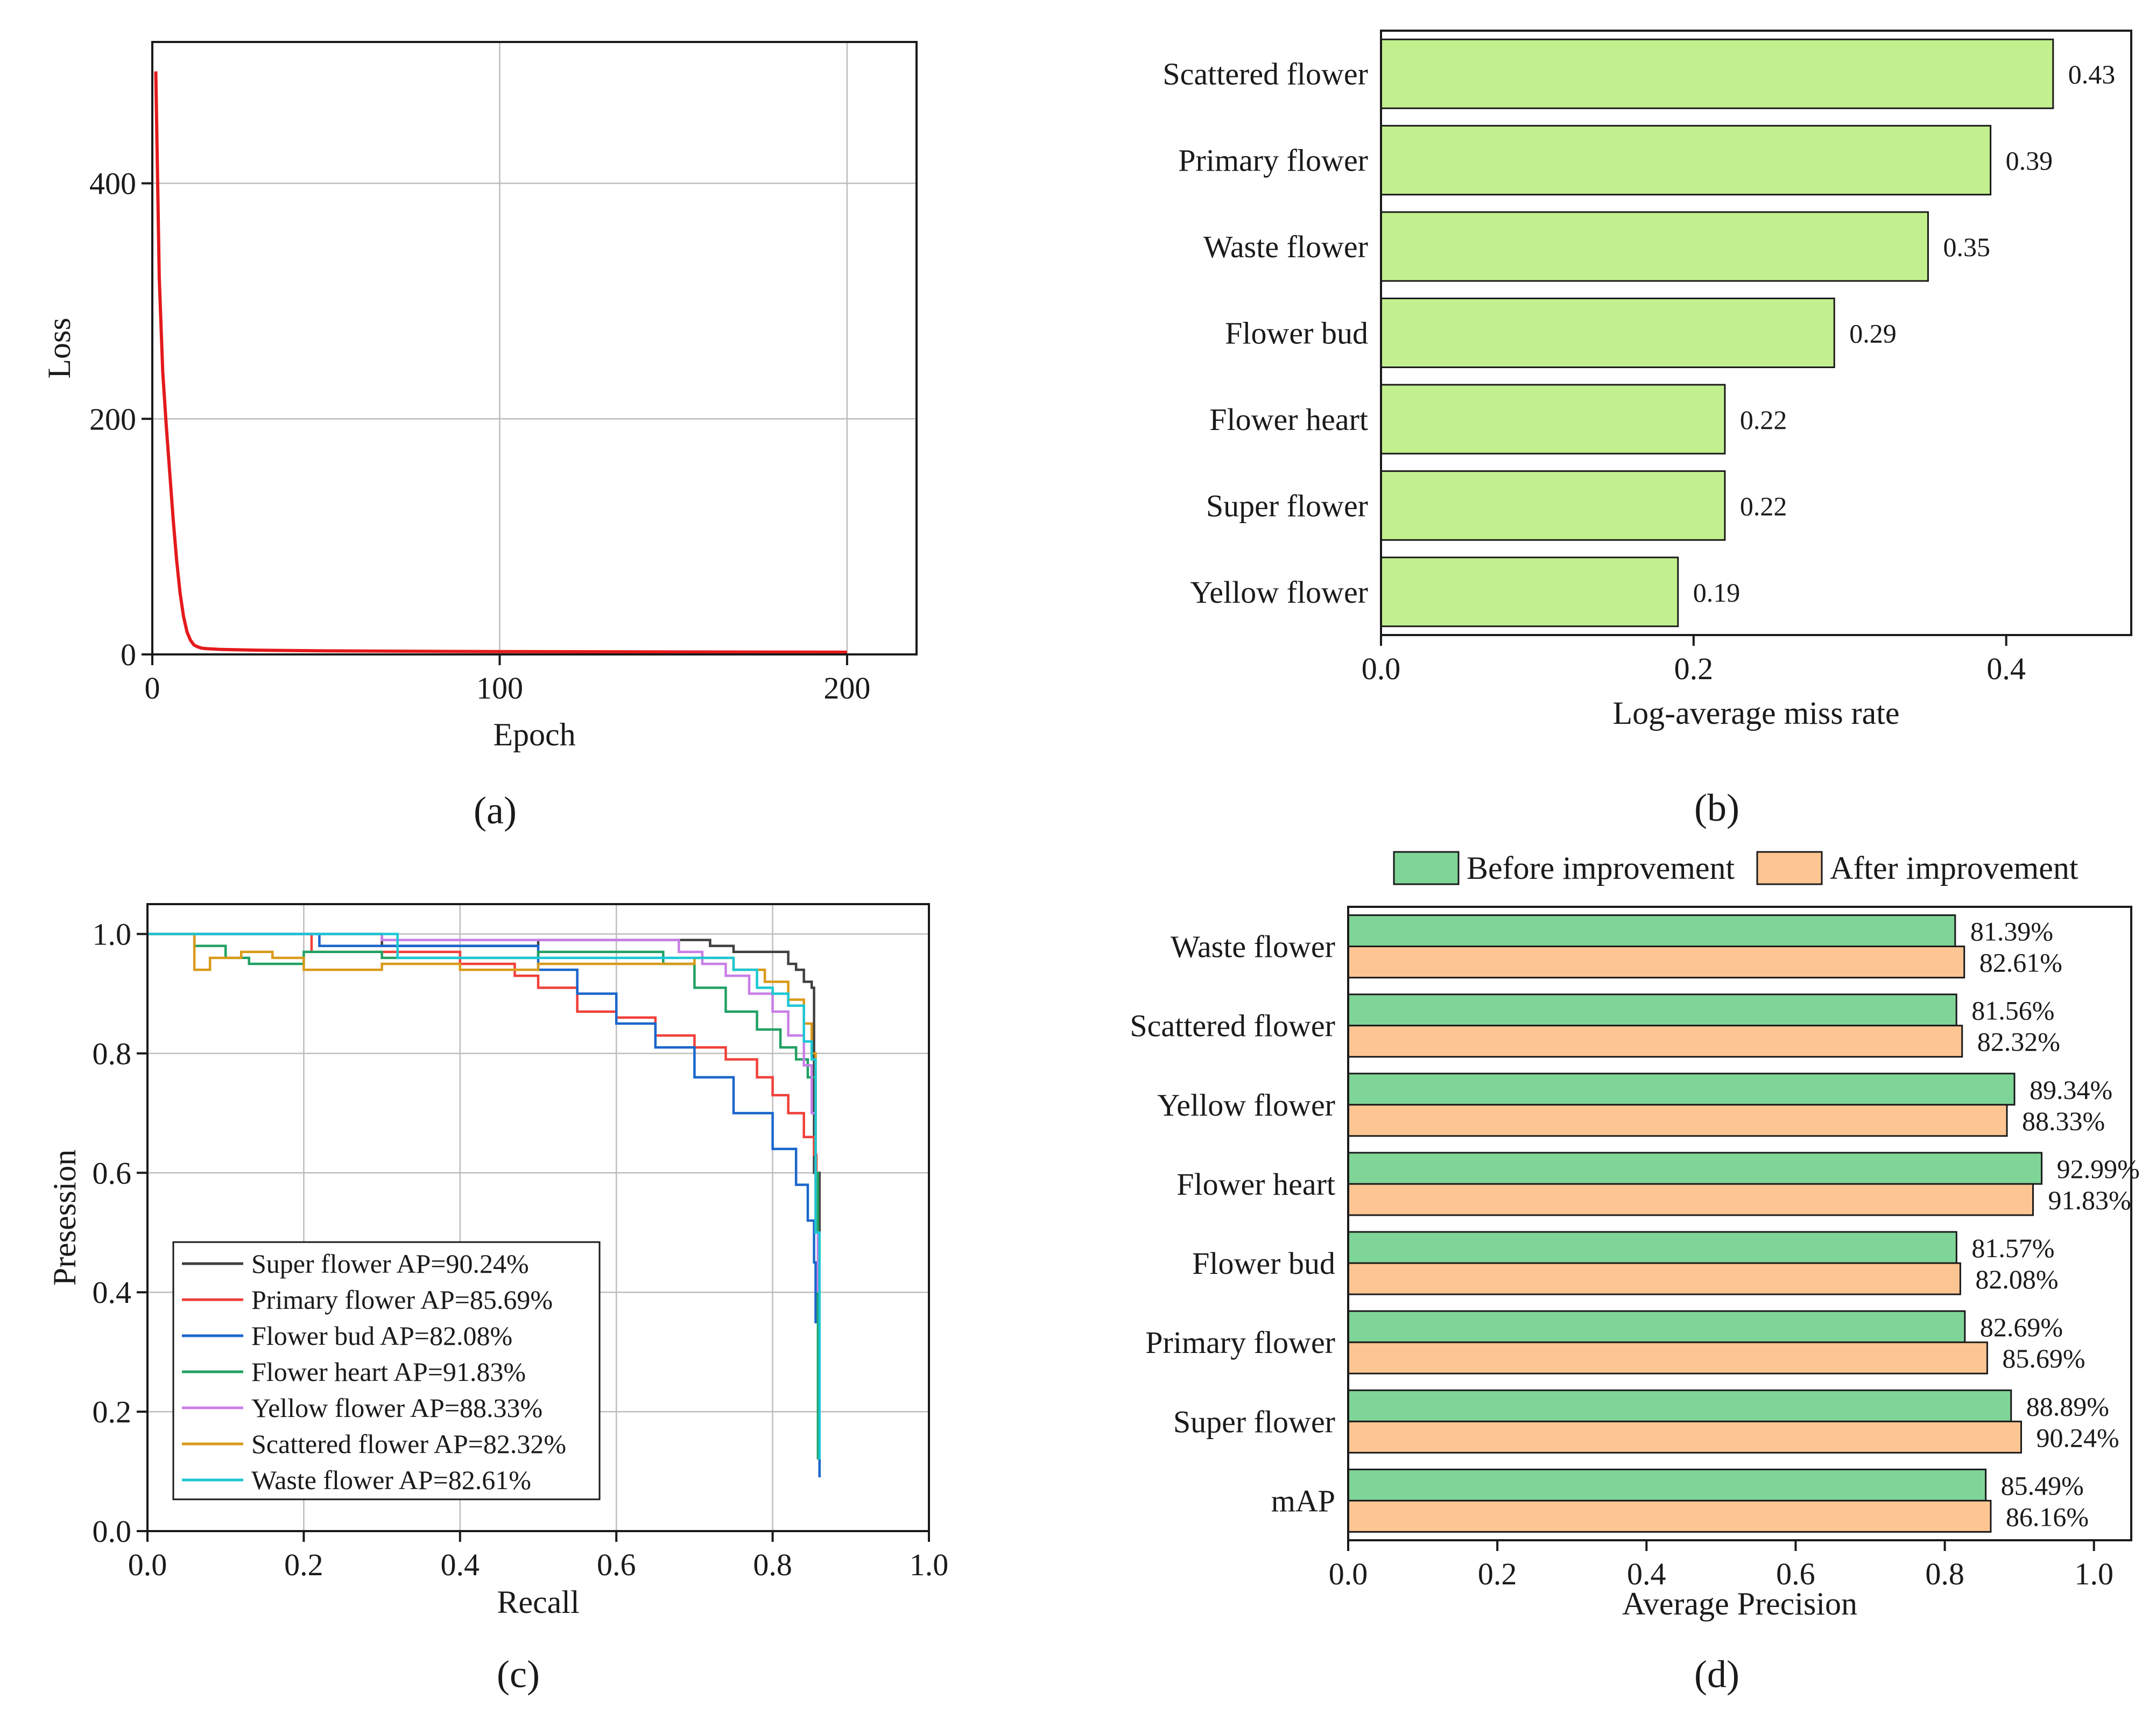 The height and width of the screenshot is (1713, 2156). What do you see at coordinates (534, 734) in the screenshot?
I see `x-axis-label: Epoch` at bounding box center [534, 734].